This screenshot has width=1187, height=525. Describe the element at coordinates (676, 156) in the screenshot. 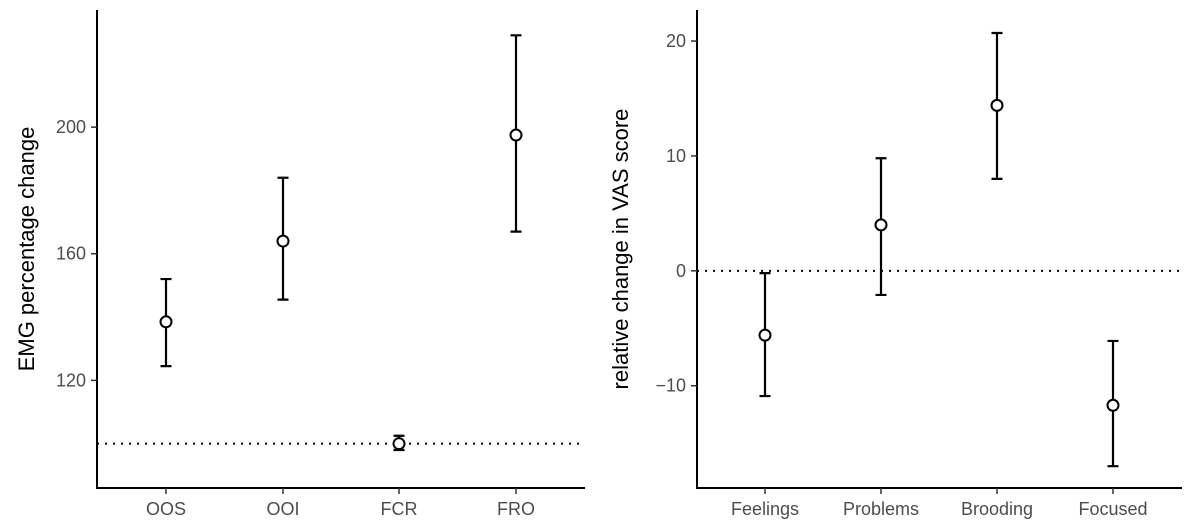

I see `y-tick-label: 10` at that location.